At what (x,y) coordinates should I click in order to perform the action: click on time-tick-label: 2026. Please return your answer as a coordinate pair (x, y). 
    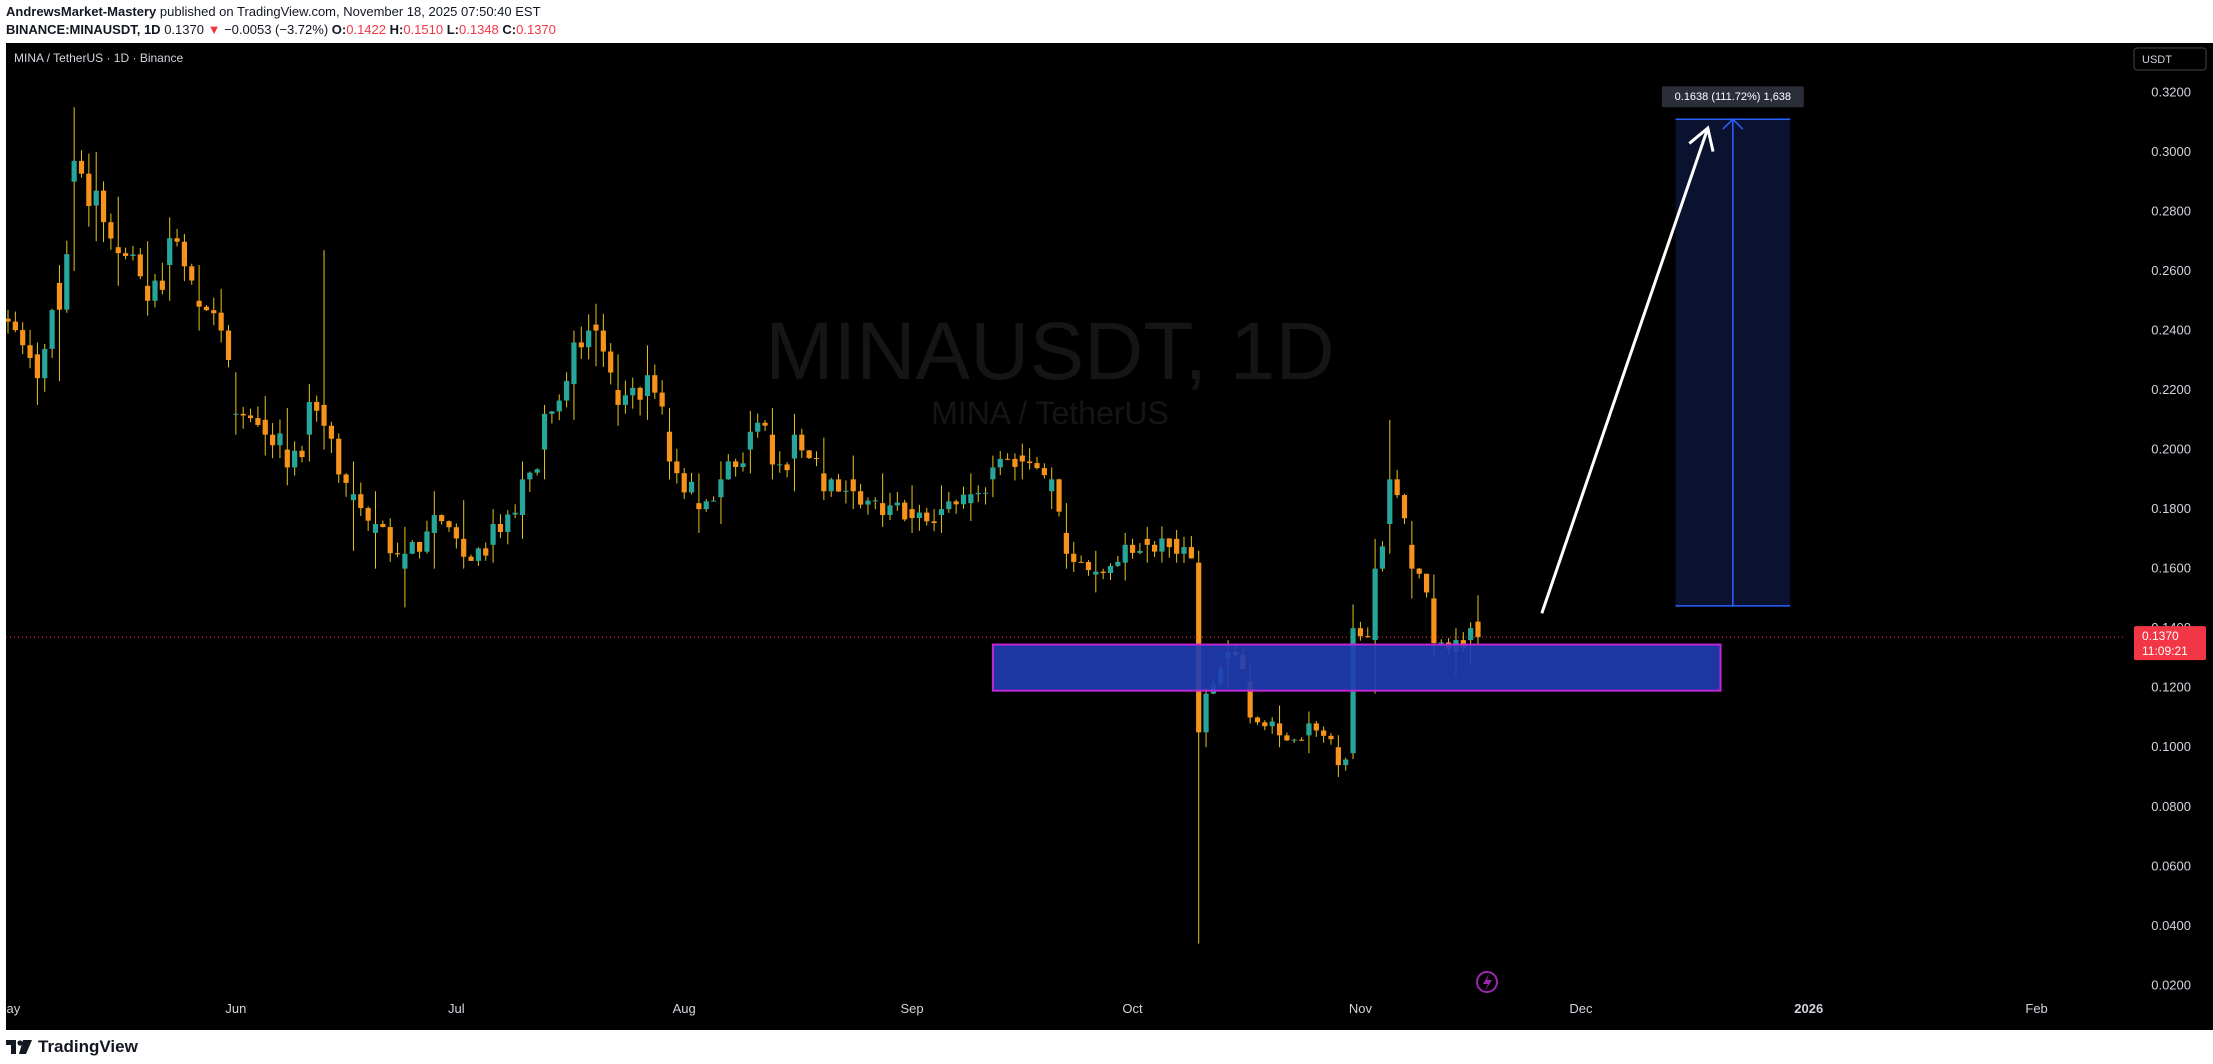
    Looking at the image, I should click on (1808, 1008).